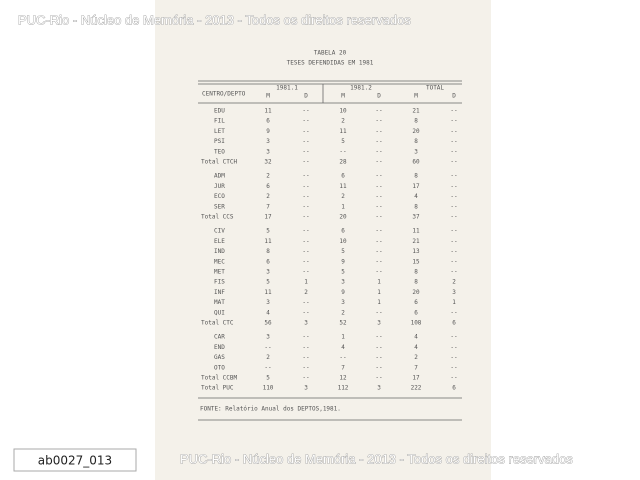 This screenshot has height=480, width=640. I want to click on row-label: OTO, so click(219, 367).